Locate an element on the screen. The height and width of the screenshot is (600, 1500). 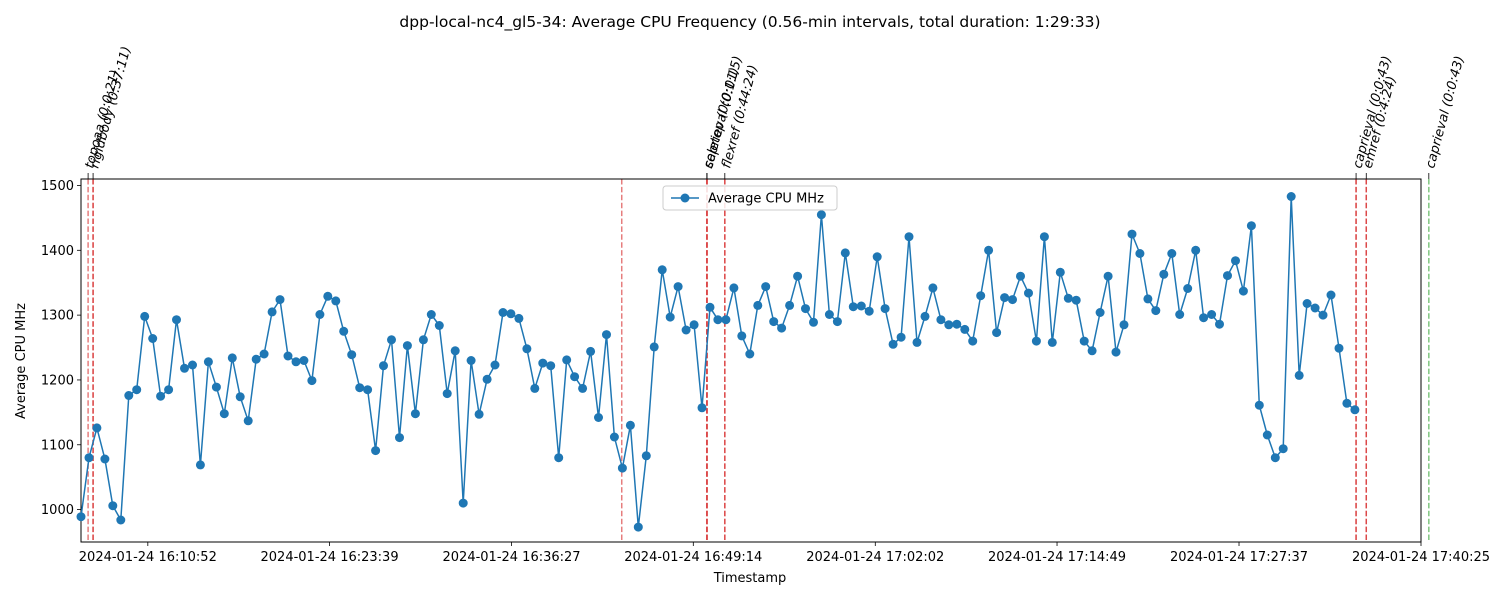
x-tick-label: 2024-01-24 17:02:02 is located at coordinates (875, 557).